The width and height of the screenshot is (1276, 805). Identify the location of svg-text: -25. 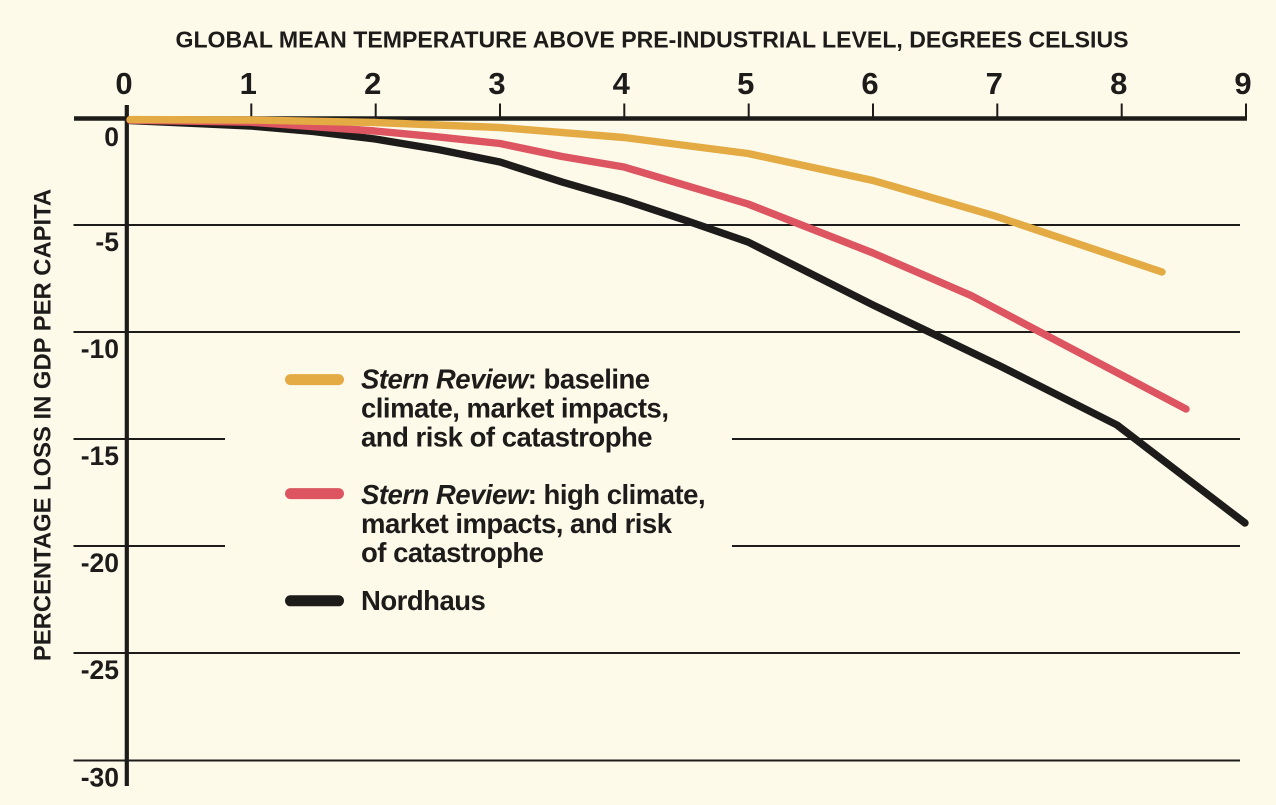
(100, 670).